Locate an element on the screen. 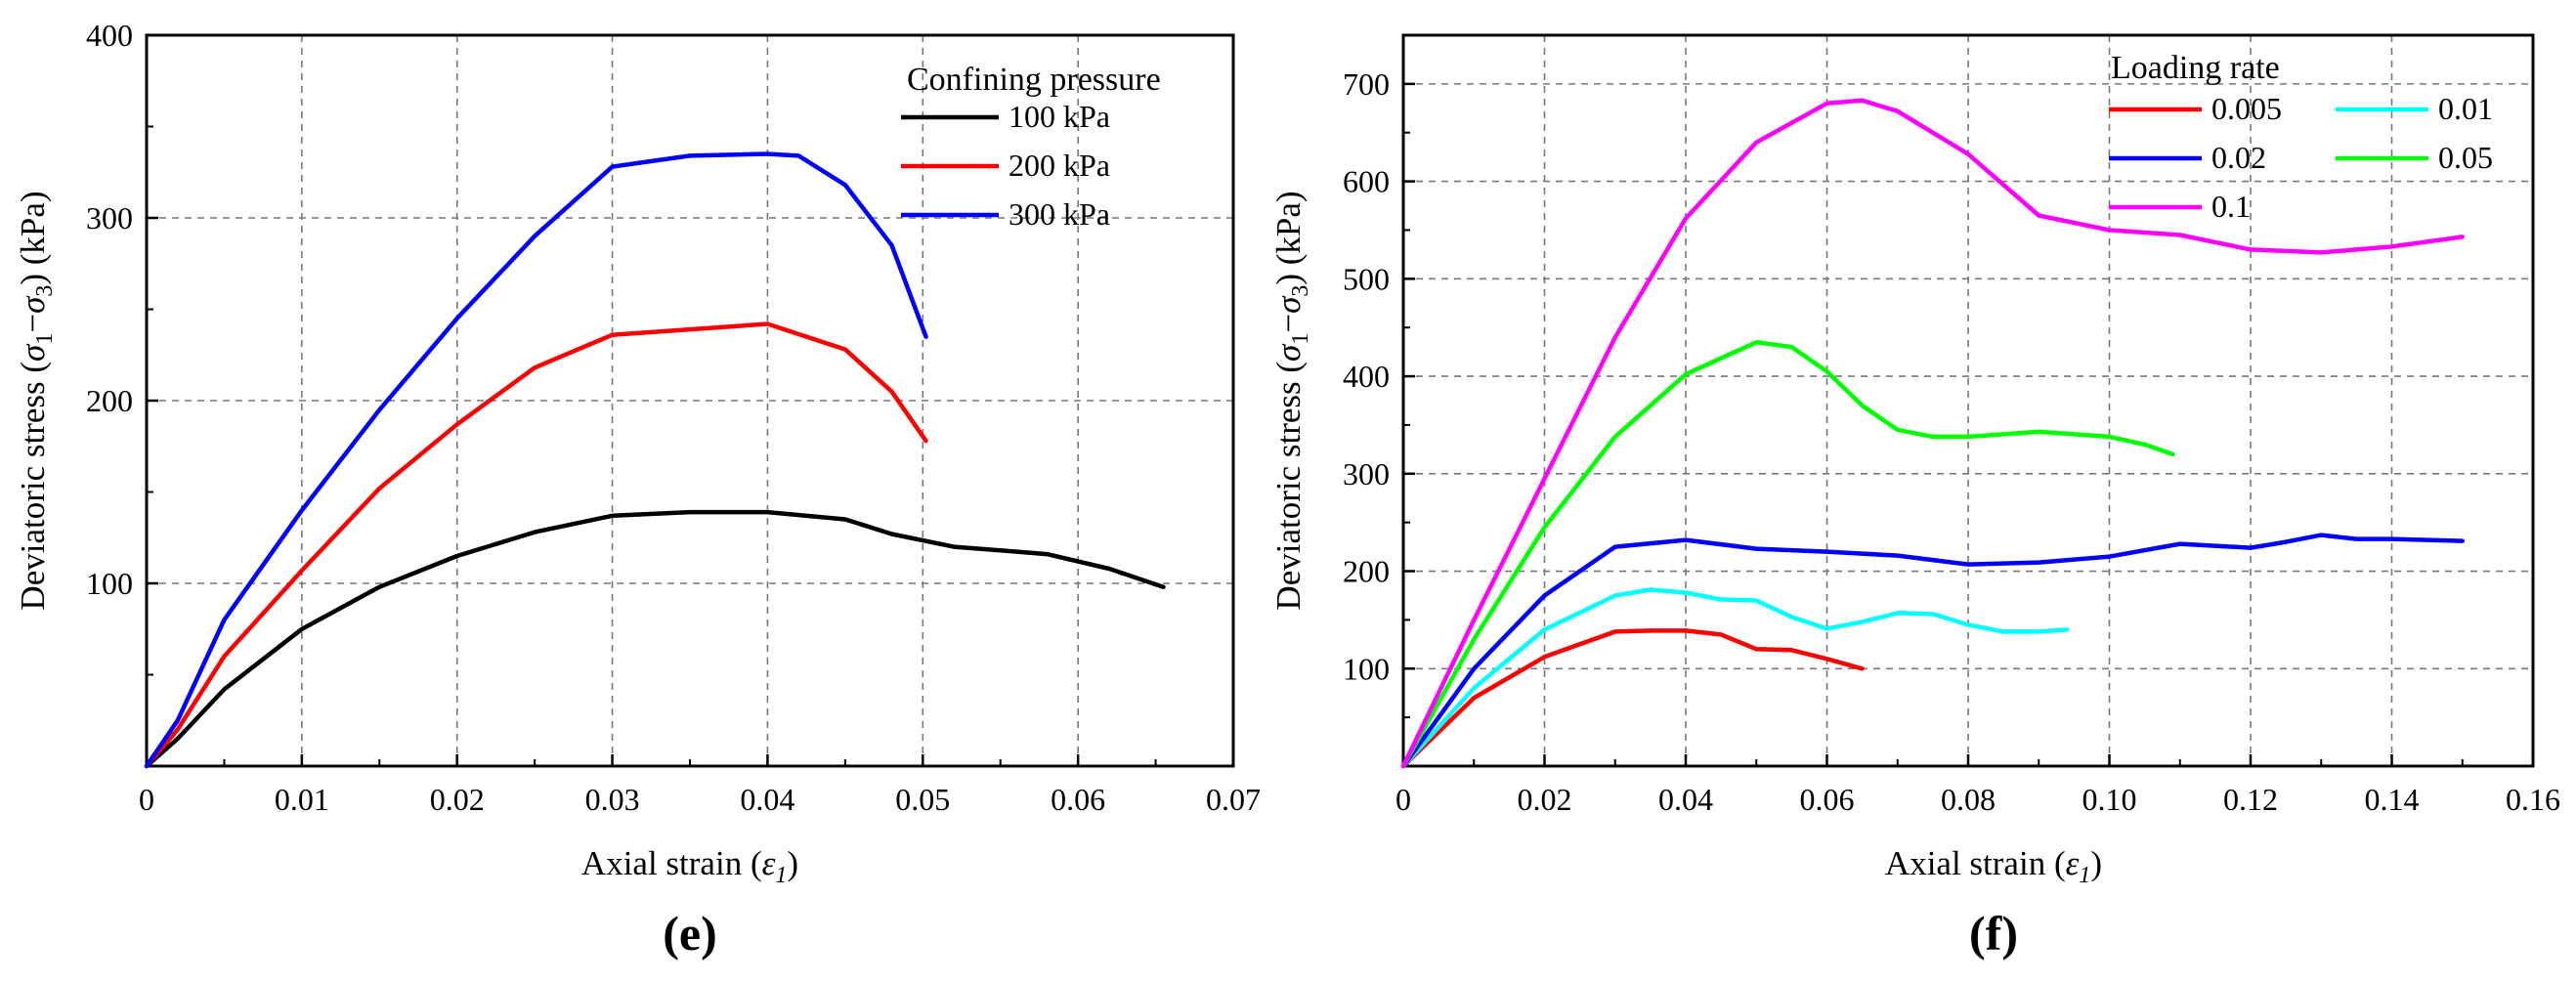 The image size is (2576, 983). legend-items: 100 kPa 200 kPa 300 kPa is located at coordinates (1005, 165).